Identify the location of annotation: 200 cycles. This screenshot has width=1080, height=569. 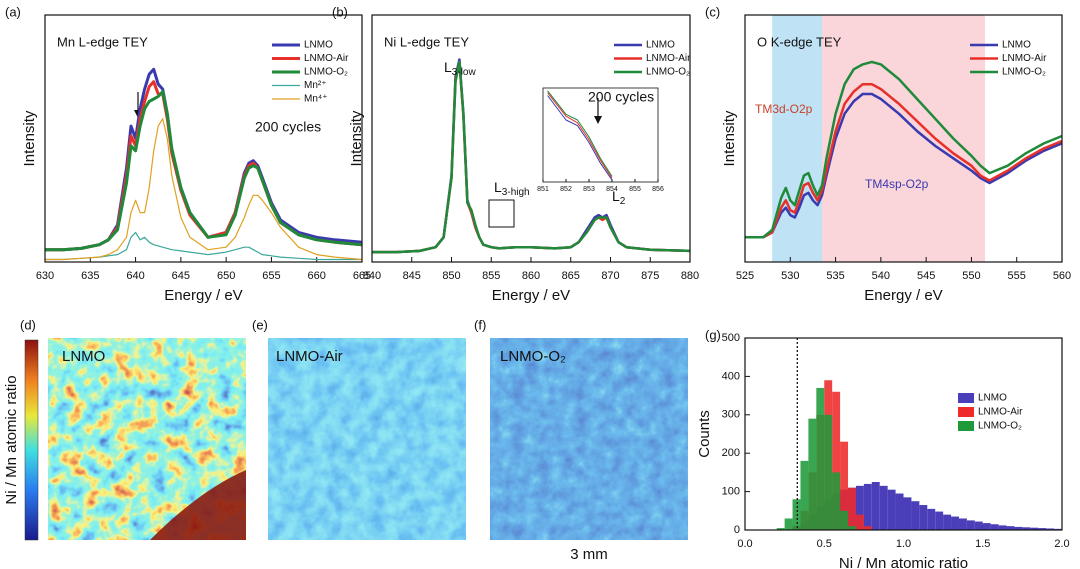
(621, 97).